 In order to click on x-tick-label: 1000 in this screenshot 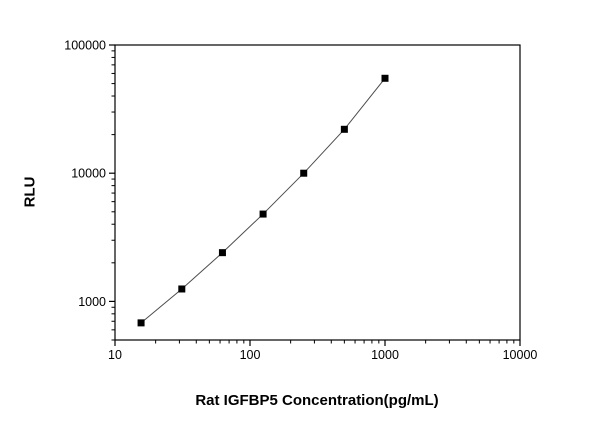, I will do `click(385, 355)`.